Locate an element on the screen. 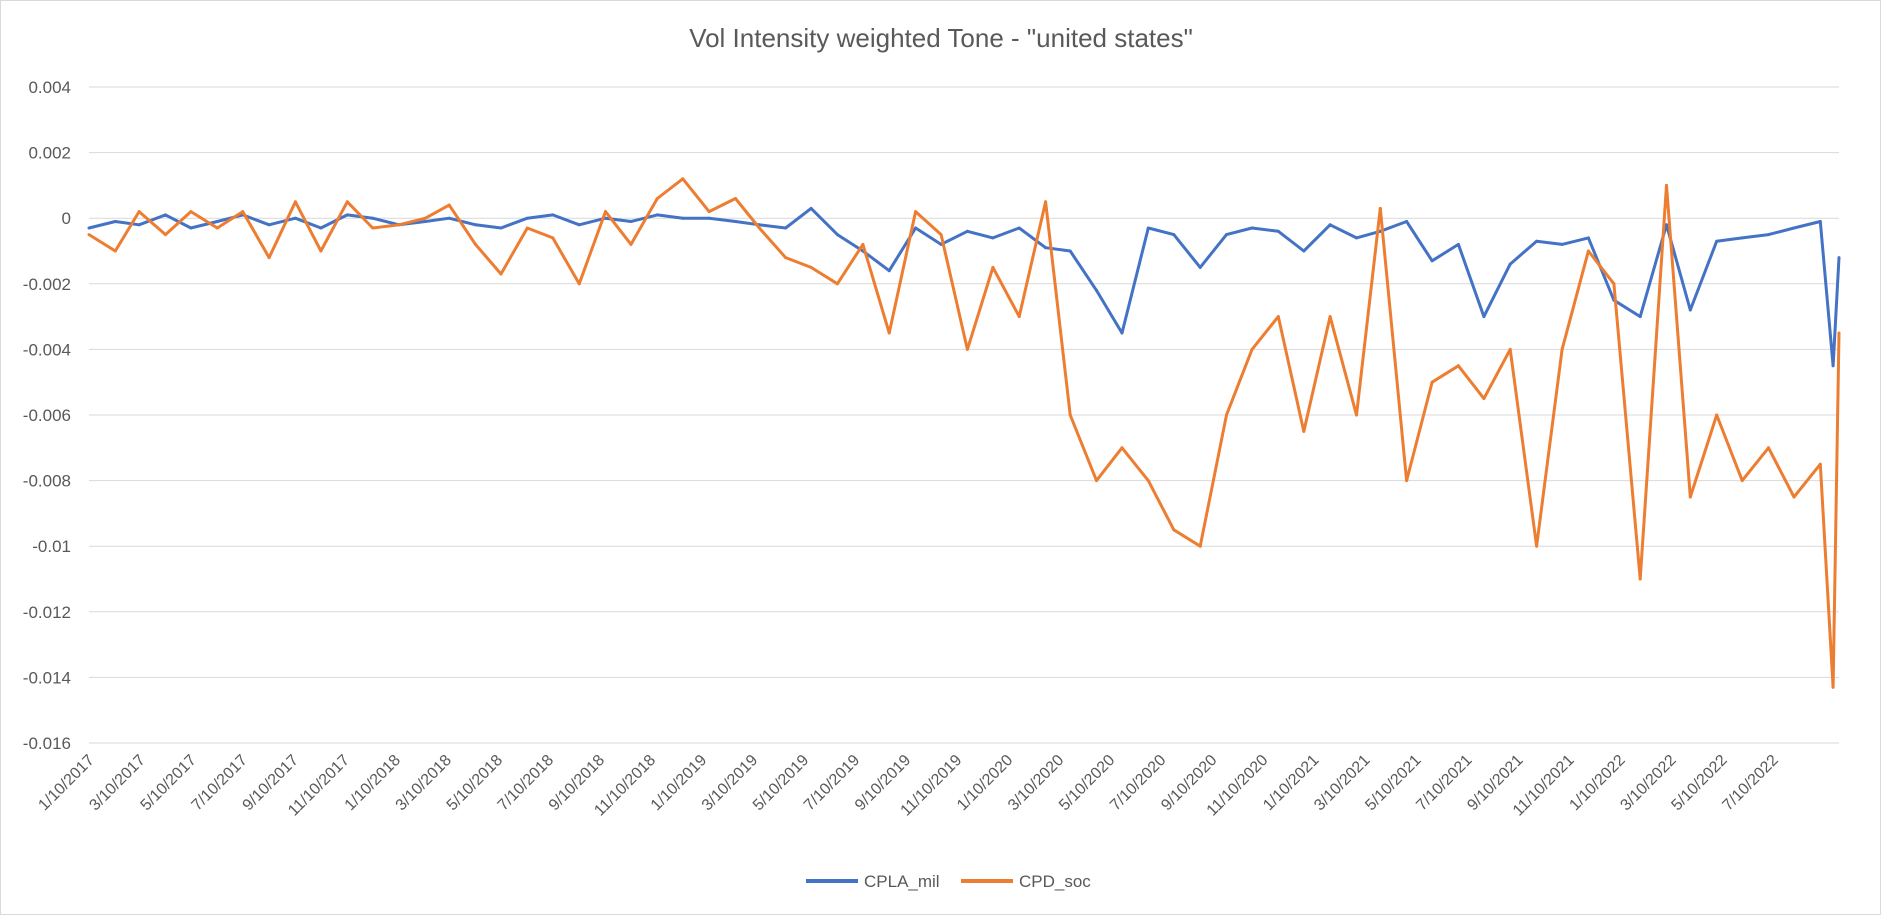  y-tick-label: -0.006 is located at coordinates (47, 415).